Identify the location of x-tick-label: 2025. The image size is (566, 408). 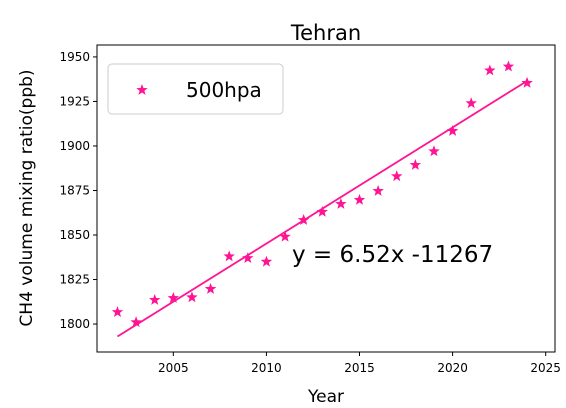
(545, 368).